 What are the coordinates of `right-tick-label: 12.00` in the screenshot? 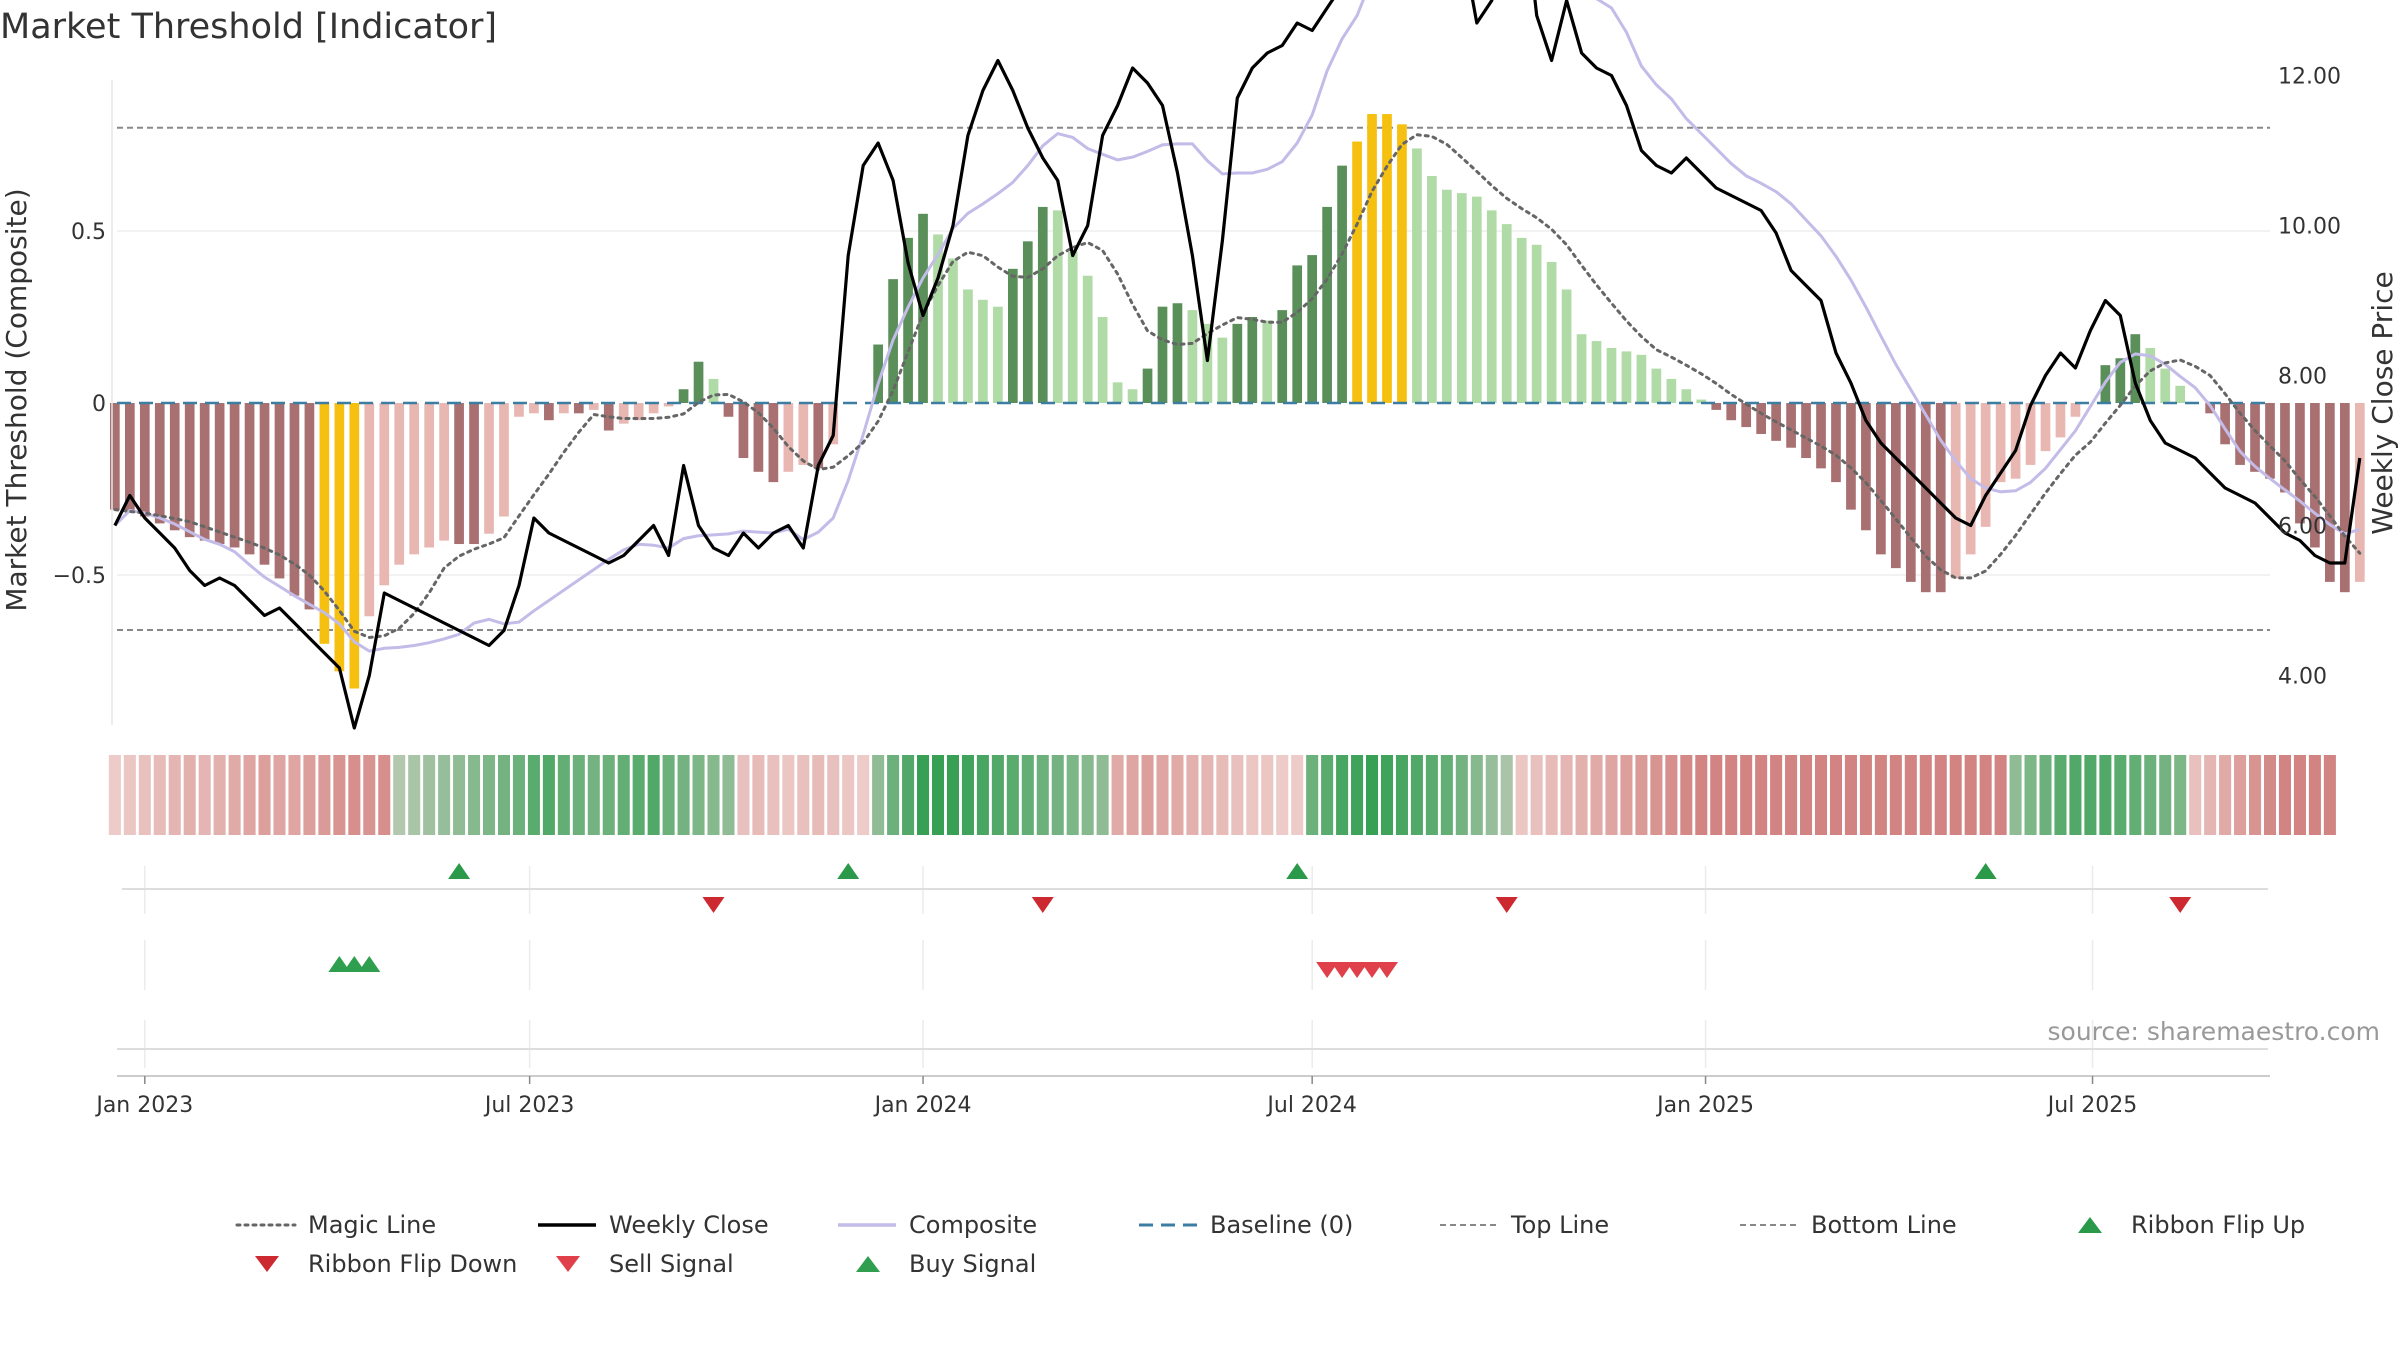 It's located at (2309, 77).